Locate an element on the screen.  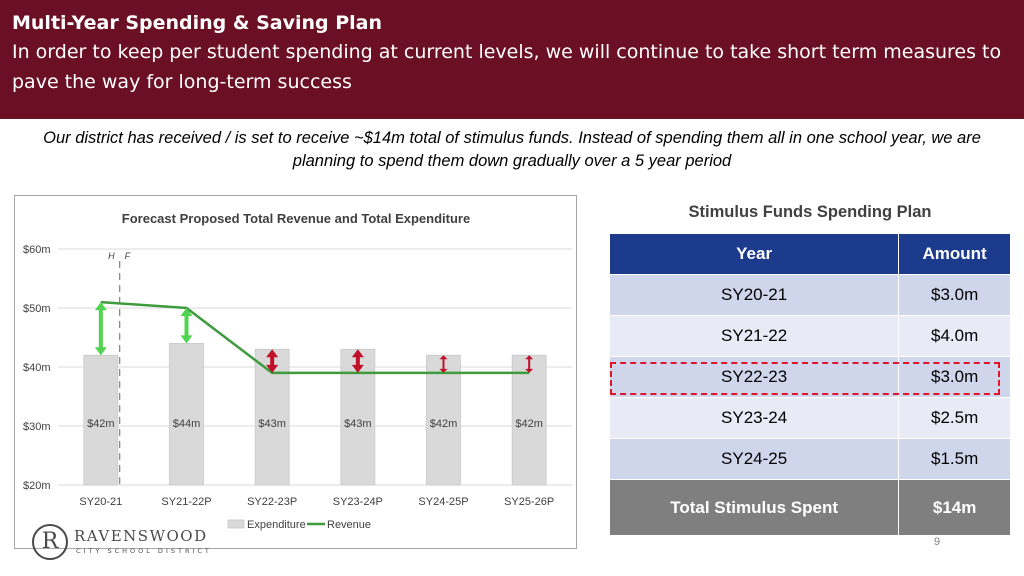
legend-swatch-expenditure is located at coordinates (236, 524).